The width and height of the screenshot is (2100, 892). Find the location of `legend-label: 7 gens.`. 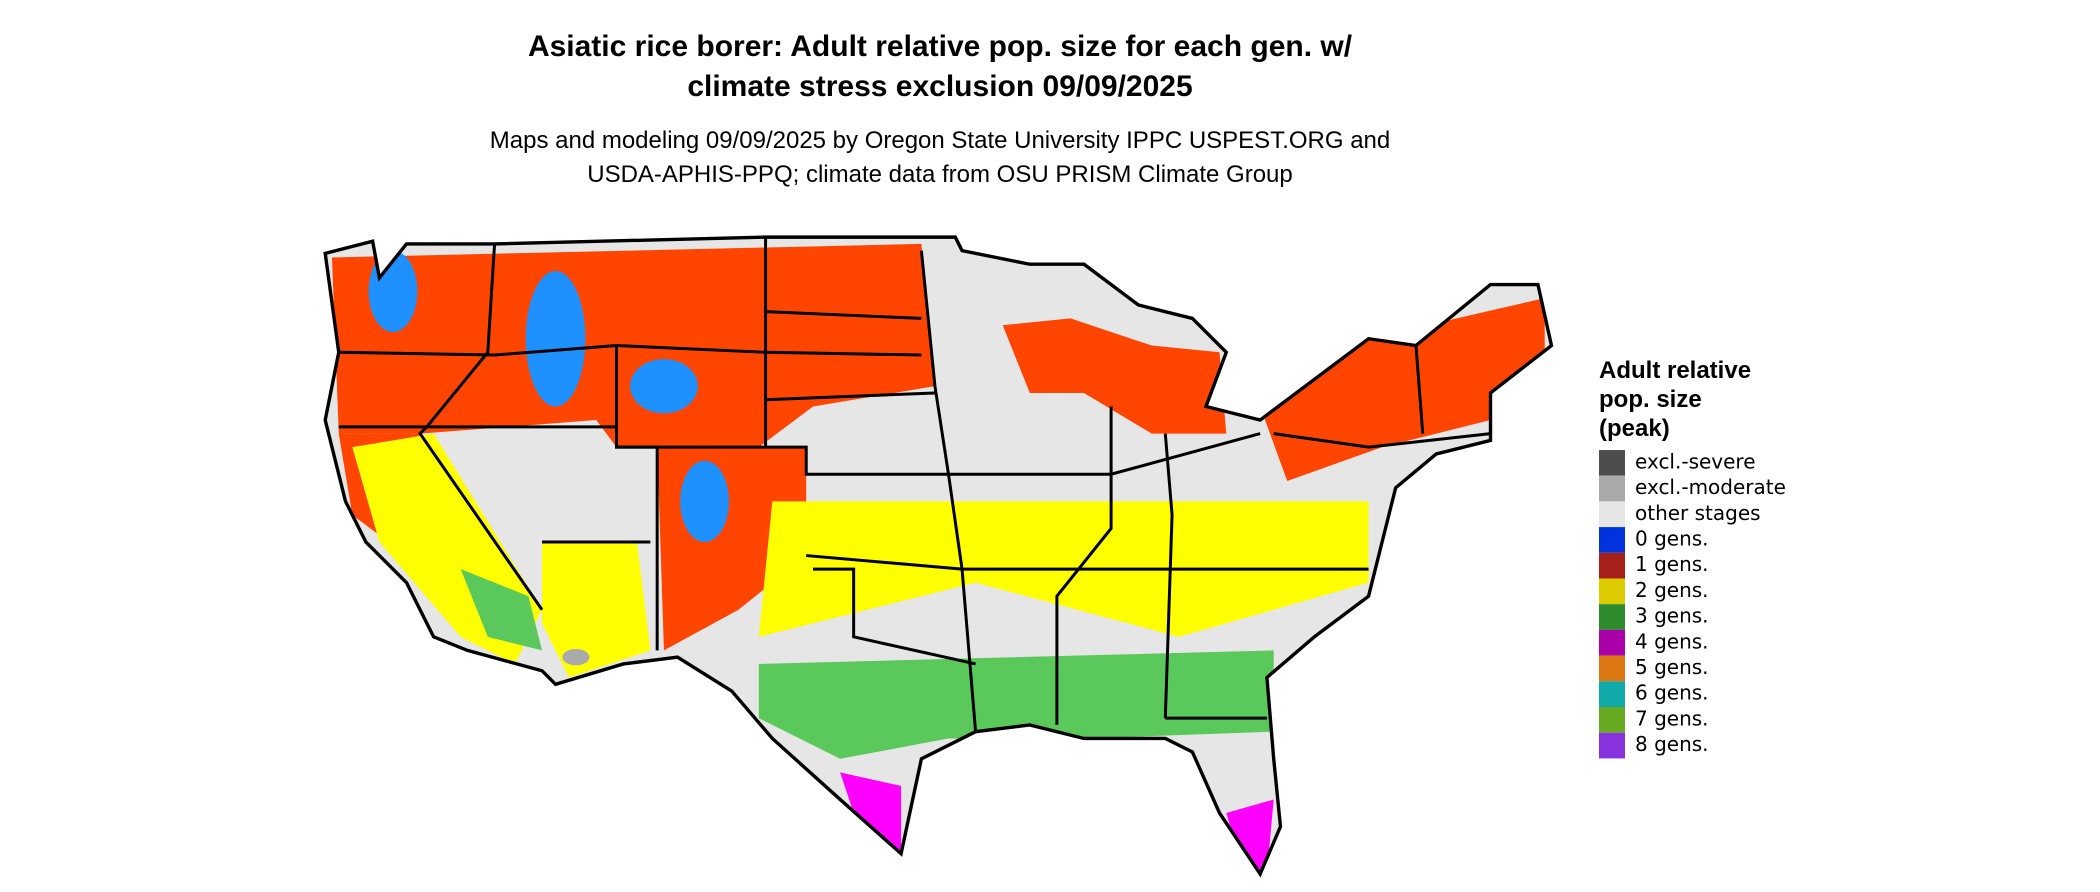

legend-label: 7 gens. is located at coordinates (1672, 718).